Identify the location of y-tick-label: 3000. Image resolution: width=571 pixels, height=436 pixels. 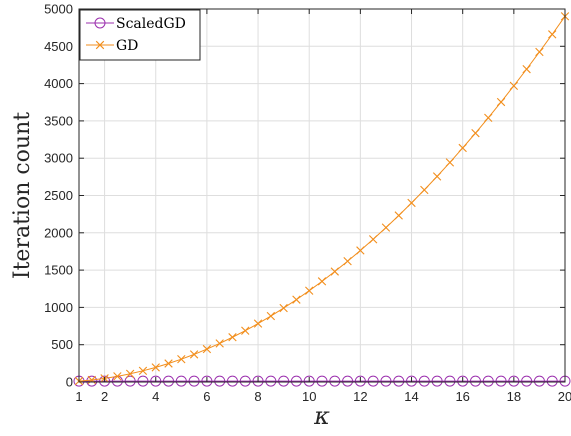
(58, 158).